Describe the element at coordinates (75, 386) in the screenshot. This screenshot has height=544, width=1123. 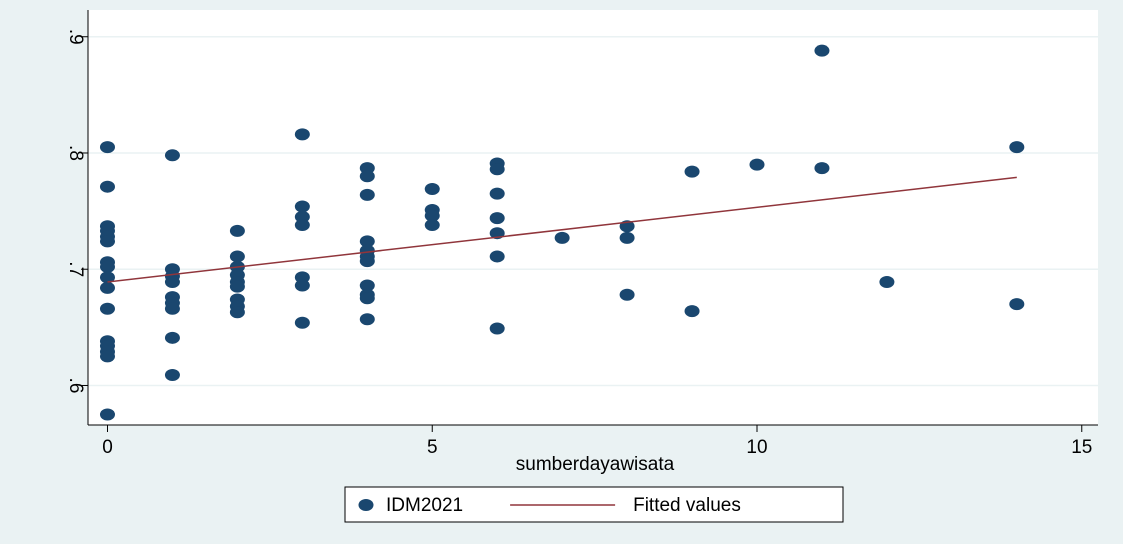
I see `y-tick-label: .6` at that location.